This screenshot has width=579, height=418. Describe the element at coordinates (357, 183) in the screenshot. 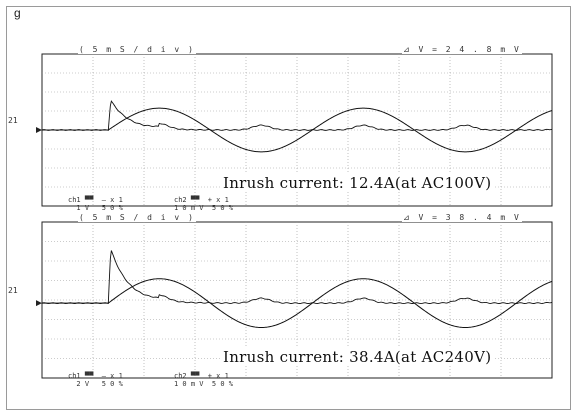

I see `inrush-annotation: Inrush current: 12.4A(at AC100V)` at that location.